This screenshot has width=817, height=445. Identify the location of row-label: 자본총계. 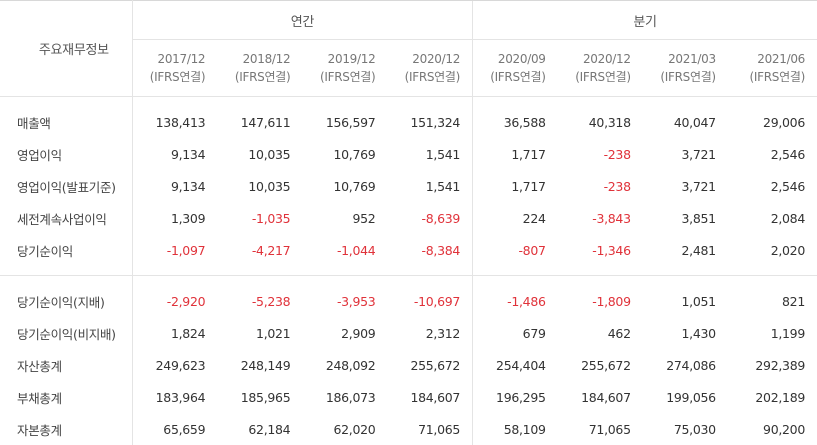
(66, 429).